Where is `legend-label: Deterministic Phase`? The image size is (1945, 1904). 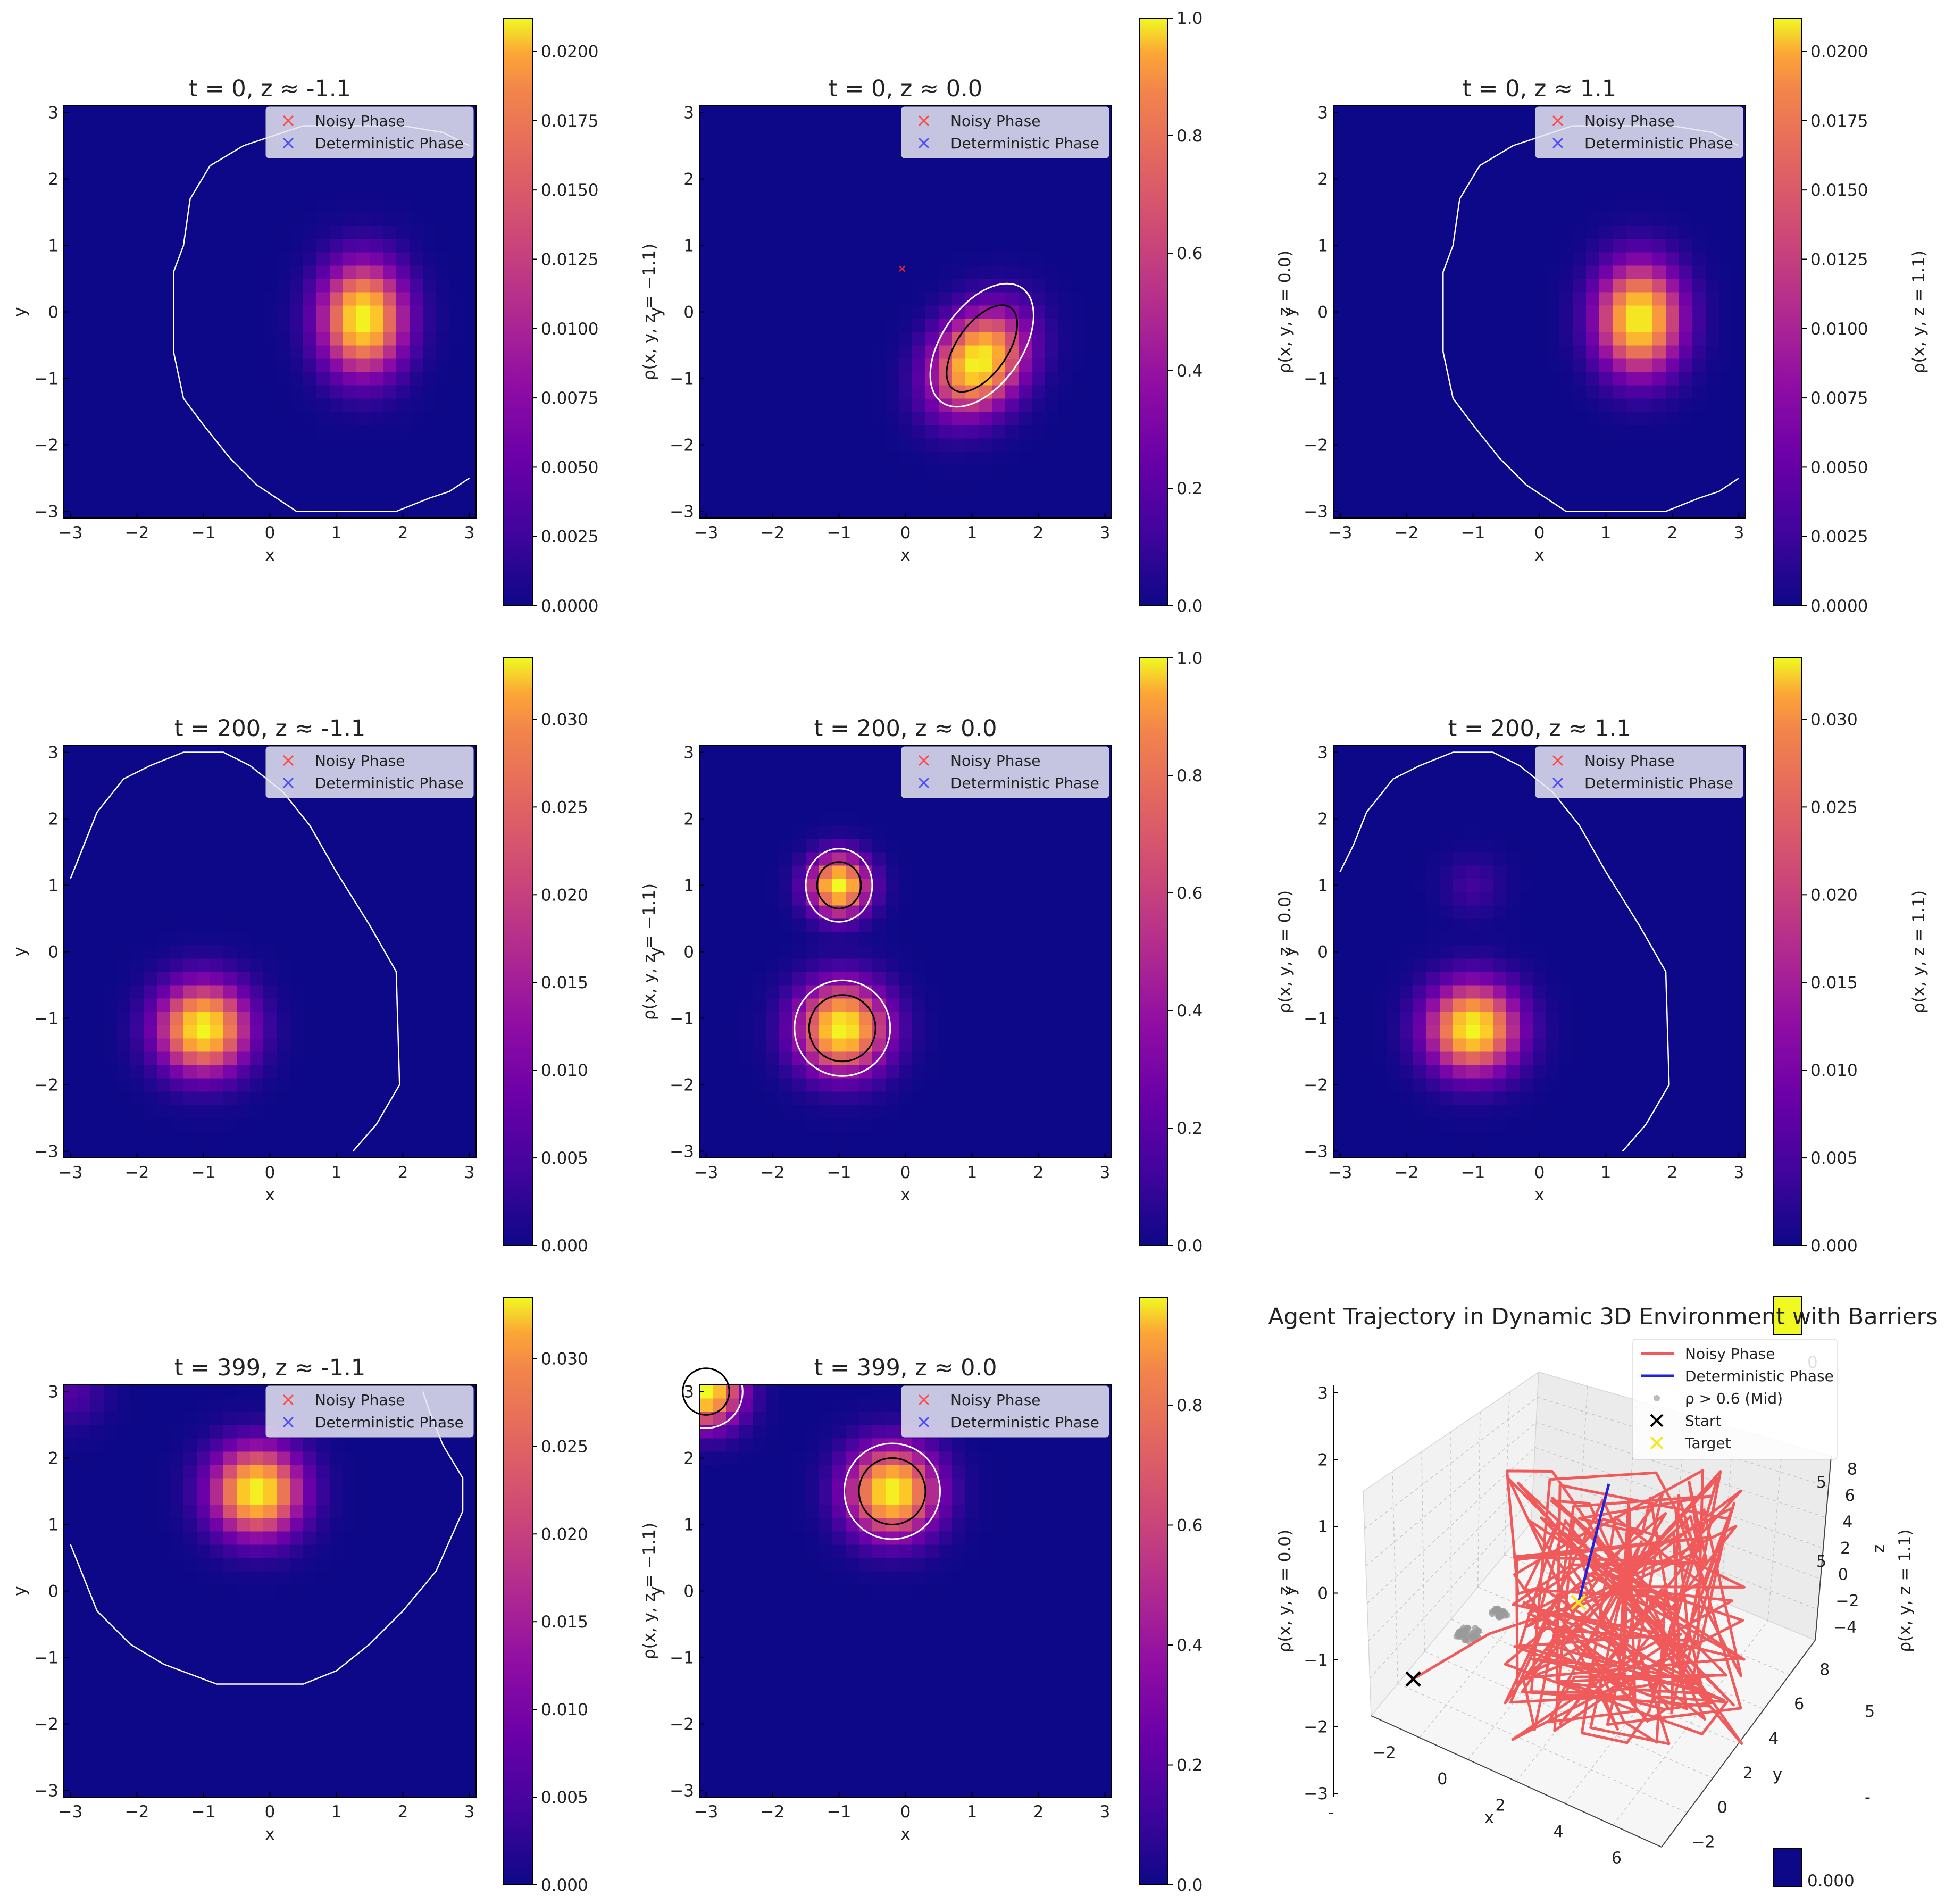
legend-label: Deterministic Phase is located at coordinates (389, 143).